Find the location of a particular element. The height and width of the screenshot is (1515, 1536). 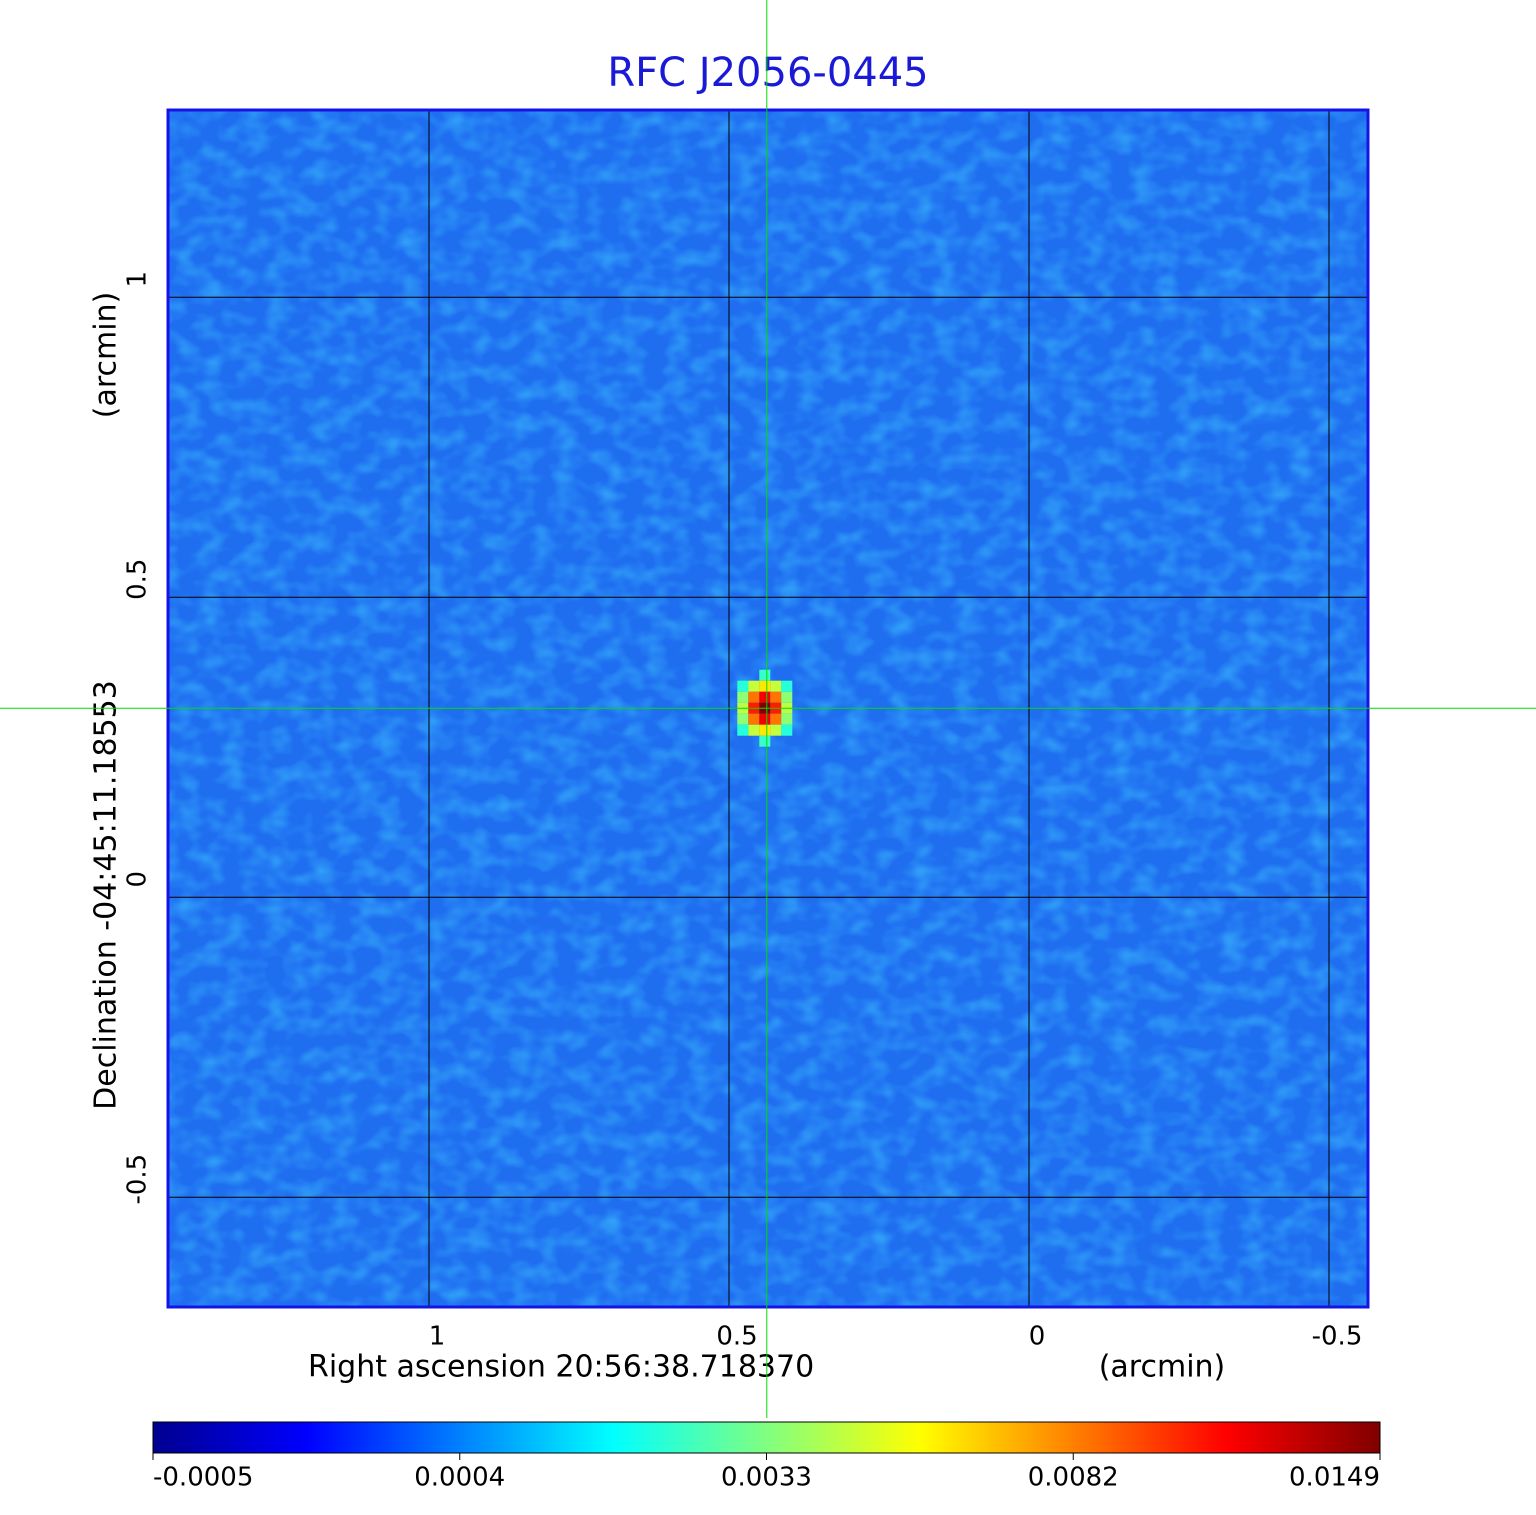

y-tick-label: 0.5 is located at coordinates (138, 579).